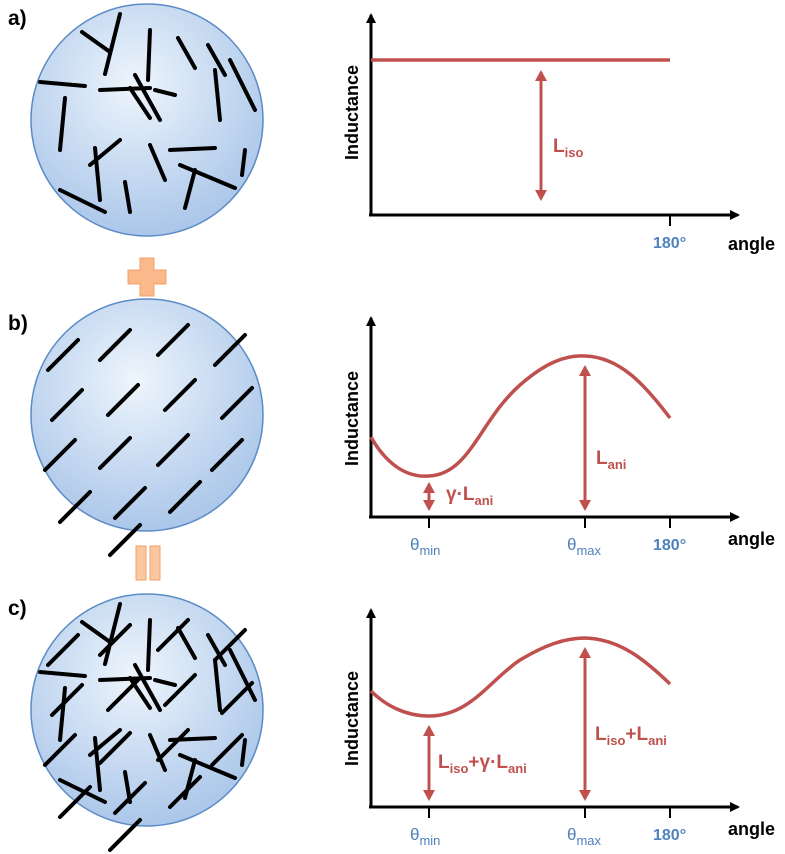  What do you see at coordinates (631, 736) in the screenshot?
I see `label-liso-lani-c: Liso+Lani` at bounding box center [631, 736].